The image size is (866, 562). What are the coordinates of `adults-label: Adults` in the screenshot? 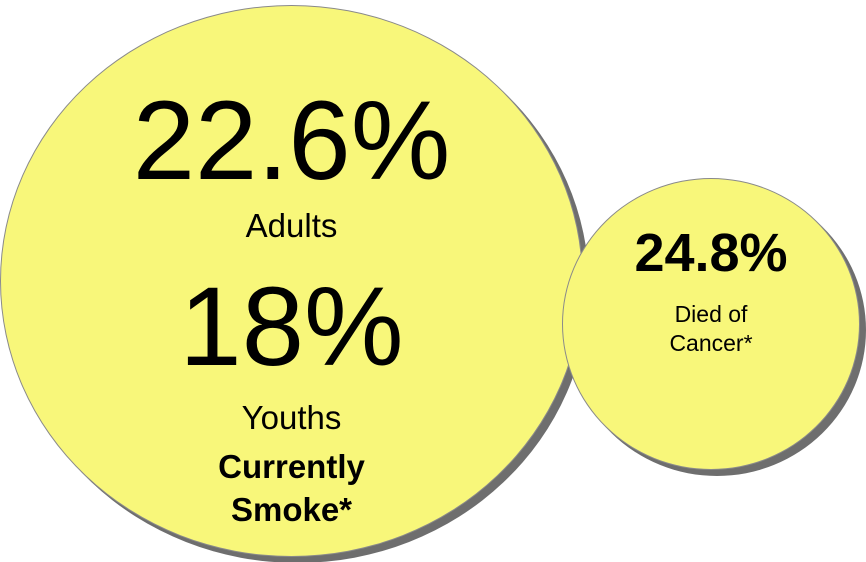 It's located at (291, 225).